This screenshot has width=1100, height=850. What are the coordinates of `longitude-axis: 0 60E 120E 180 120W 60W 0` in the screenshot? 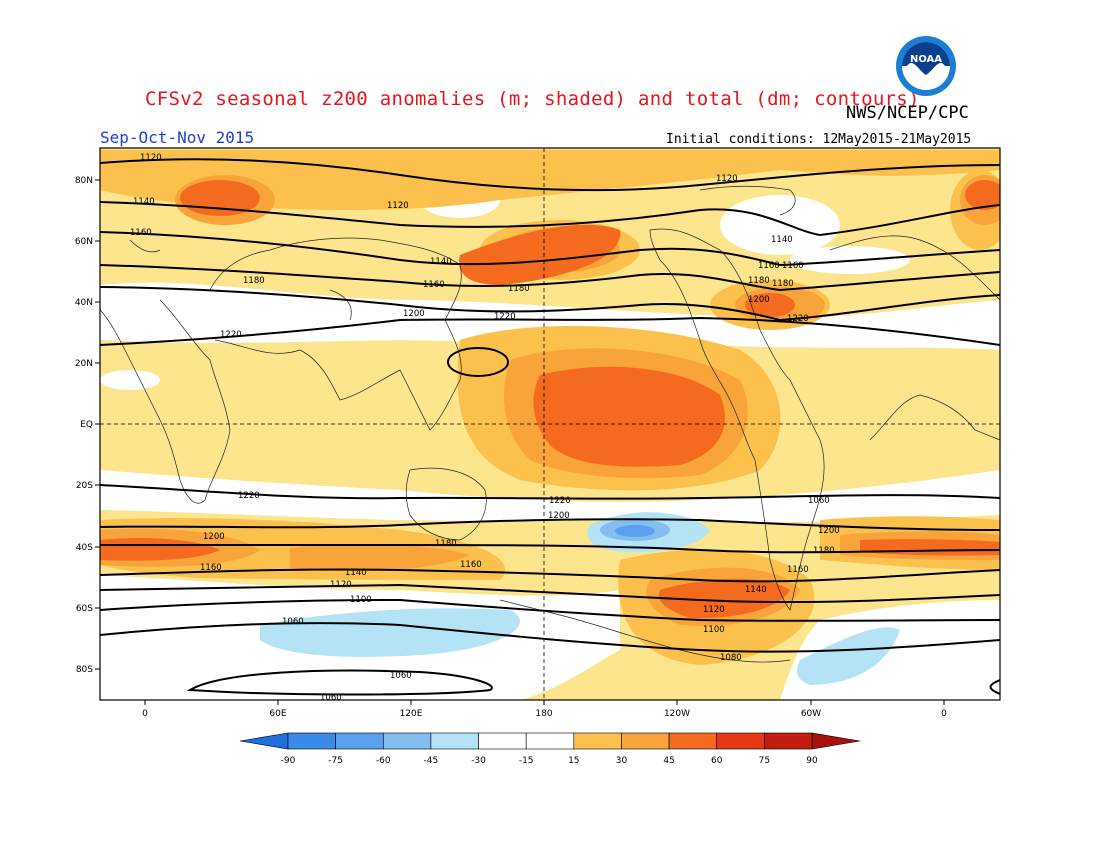 It's located at (544, 709).